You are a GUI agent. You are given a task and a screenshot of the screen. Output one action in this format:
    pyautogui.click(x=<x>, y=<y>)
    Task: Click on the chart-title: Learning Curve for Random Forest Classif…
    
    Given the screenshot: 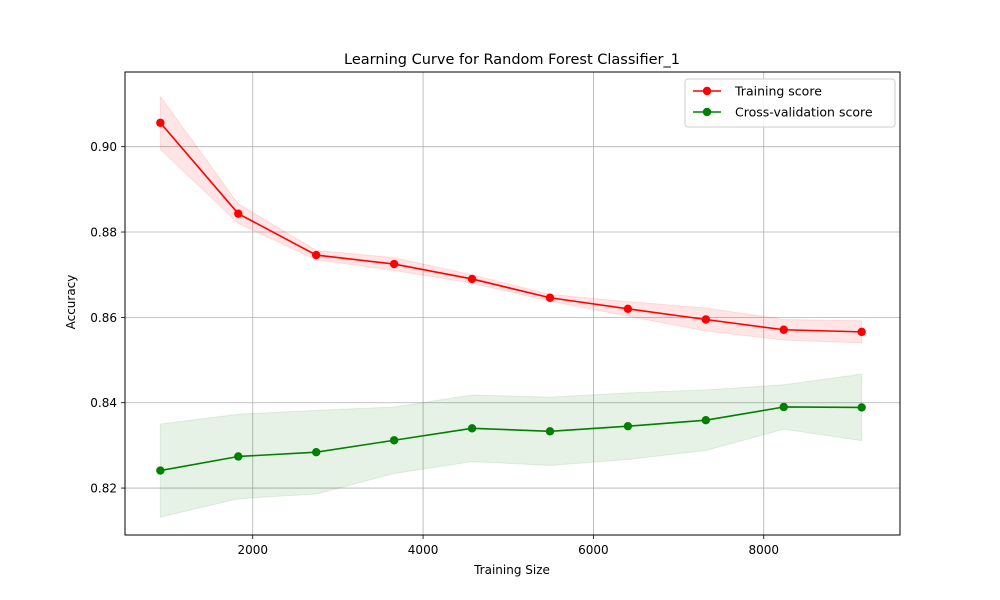 What is the action you would take?
    pyautogui.click(x=512, y=60)
    